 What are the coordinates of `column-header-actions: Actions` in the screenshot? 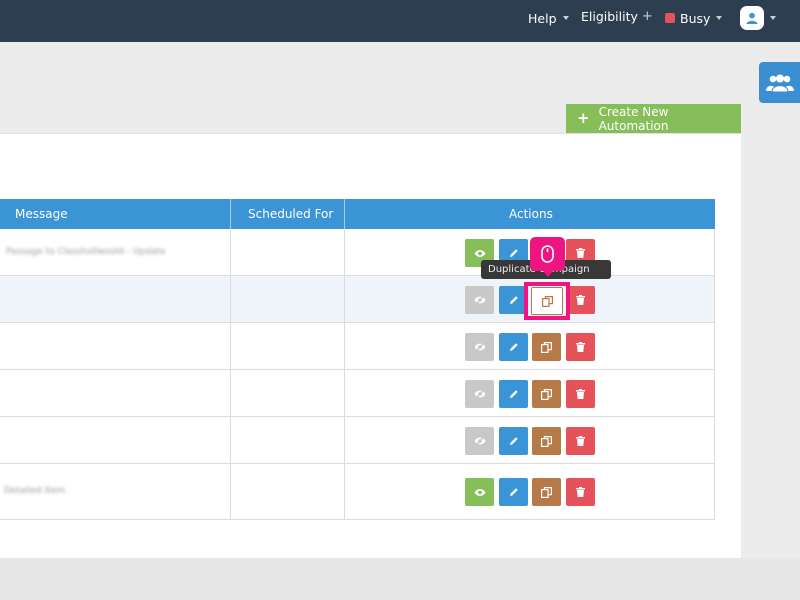 It's located at (531, 214).